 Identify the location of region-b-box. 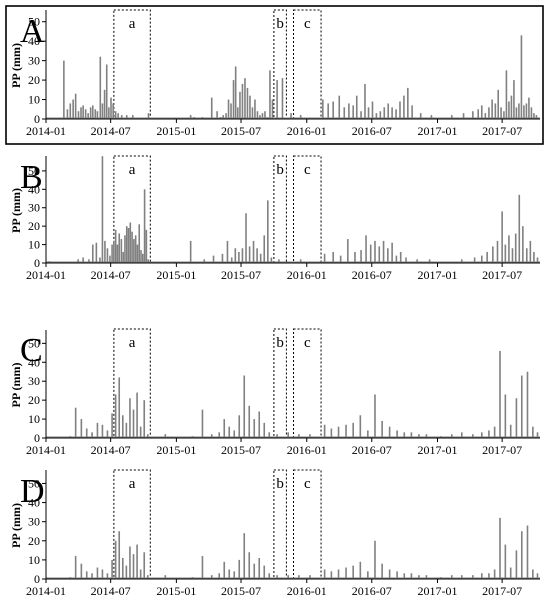
(280, 64).